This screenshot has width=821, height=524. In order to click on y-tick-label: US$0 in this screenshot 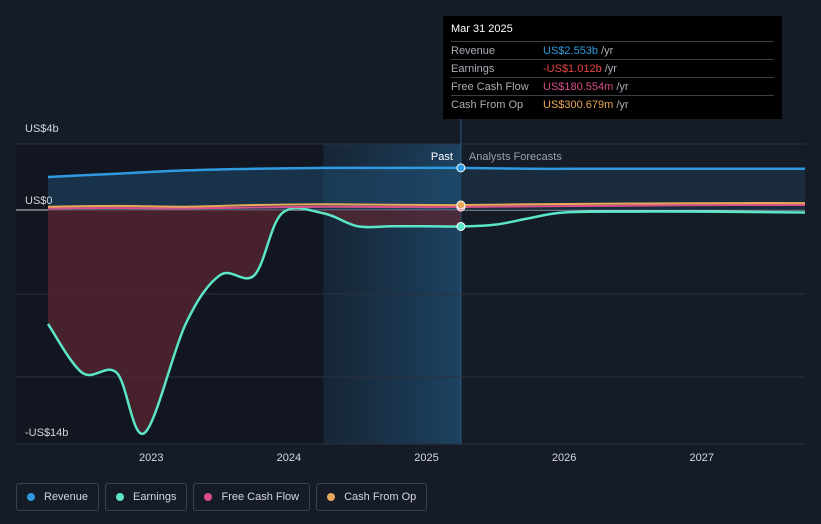, I will do `click(39, 201)`.